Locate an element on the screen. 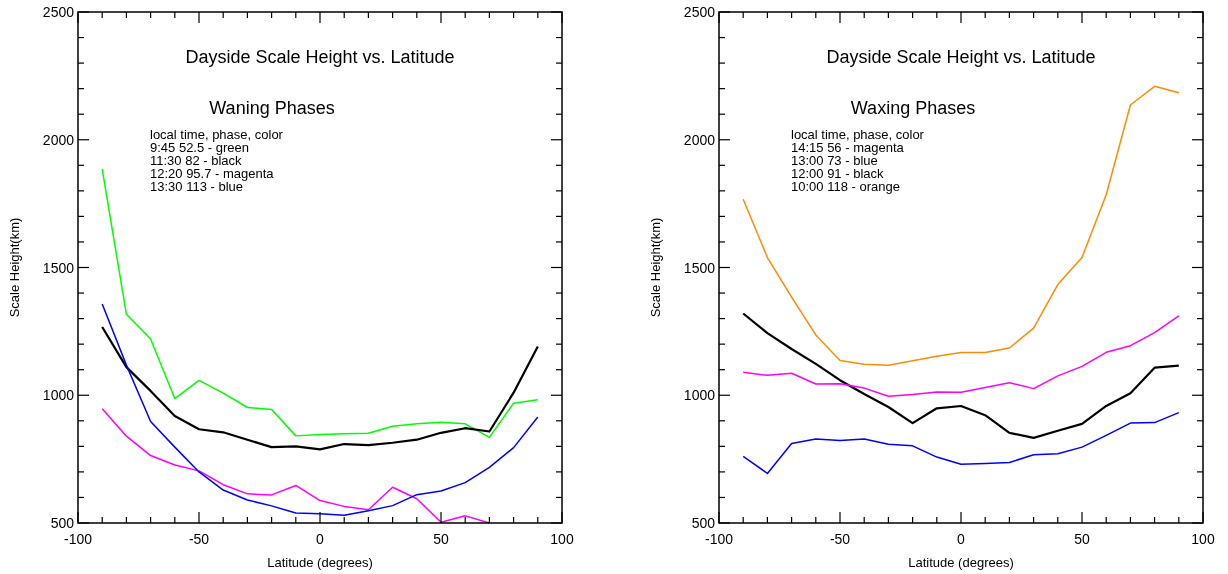 This screenshot has height=574, width=1228. annotation: 13:30 113 - blue is located at coordinates (196, 186).